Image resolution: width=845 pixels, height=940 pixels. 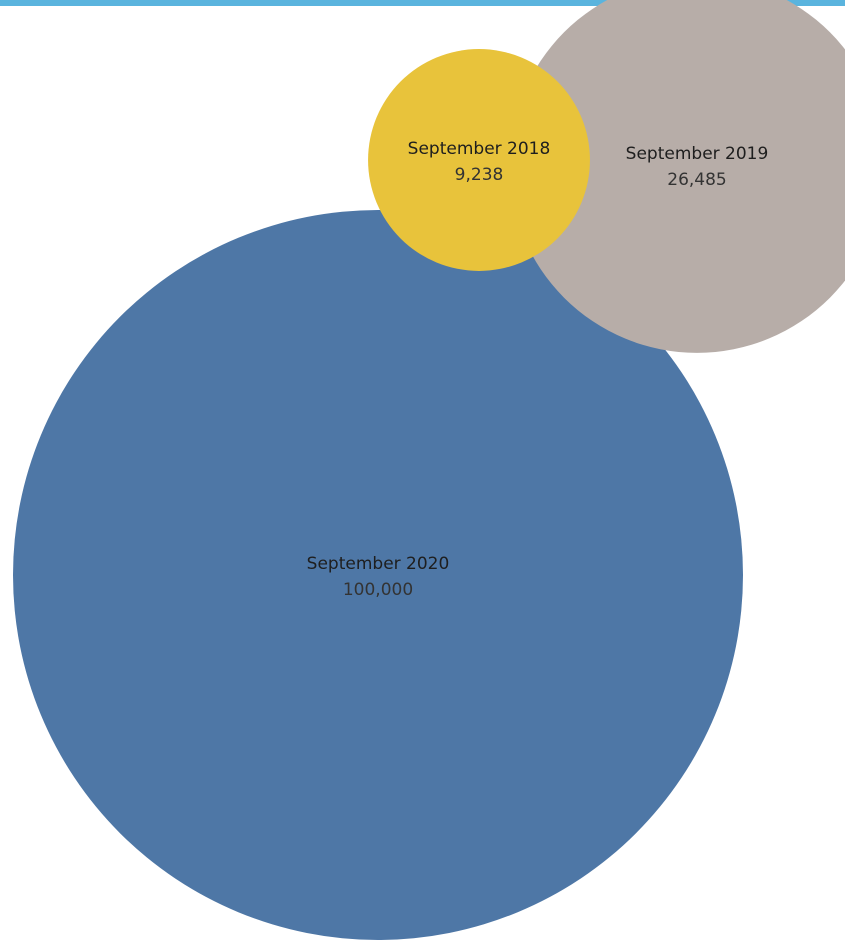 I want to click on bubble-group-september-2018, so click(x=479, y=160).